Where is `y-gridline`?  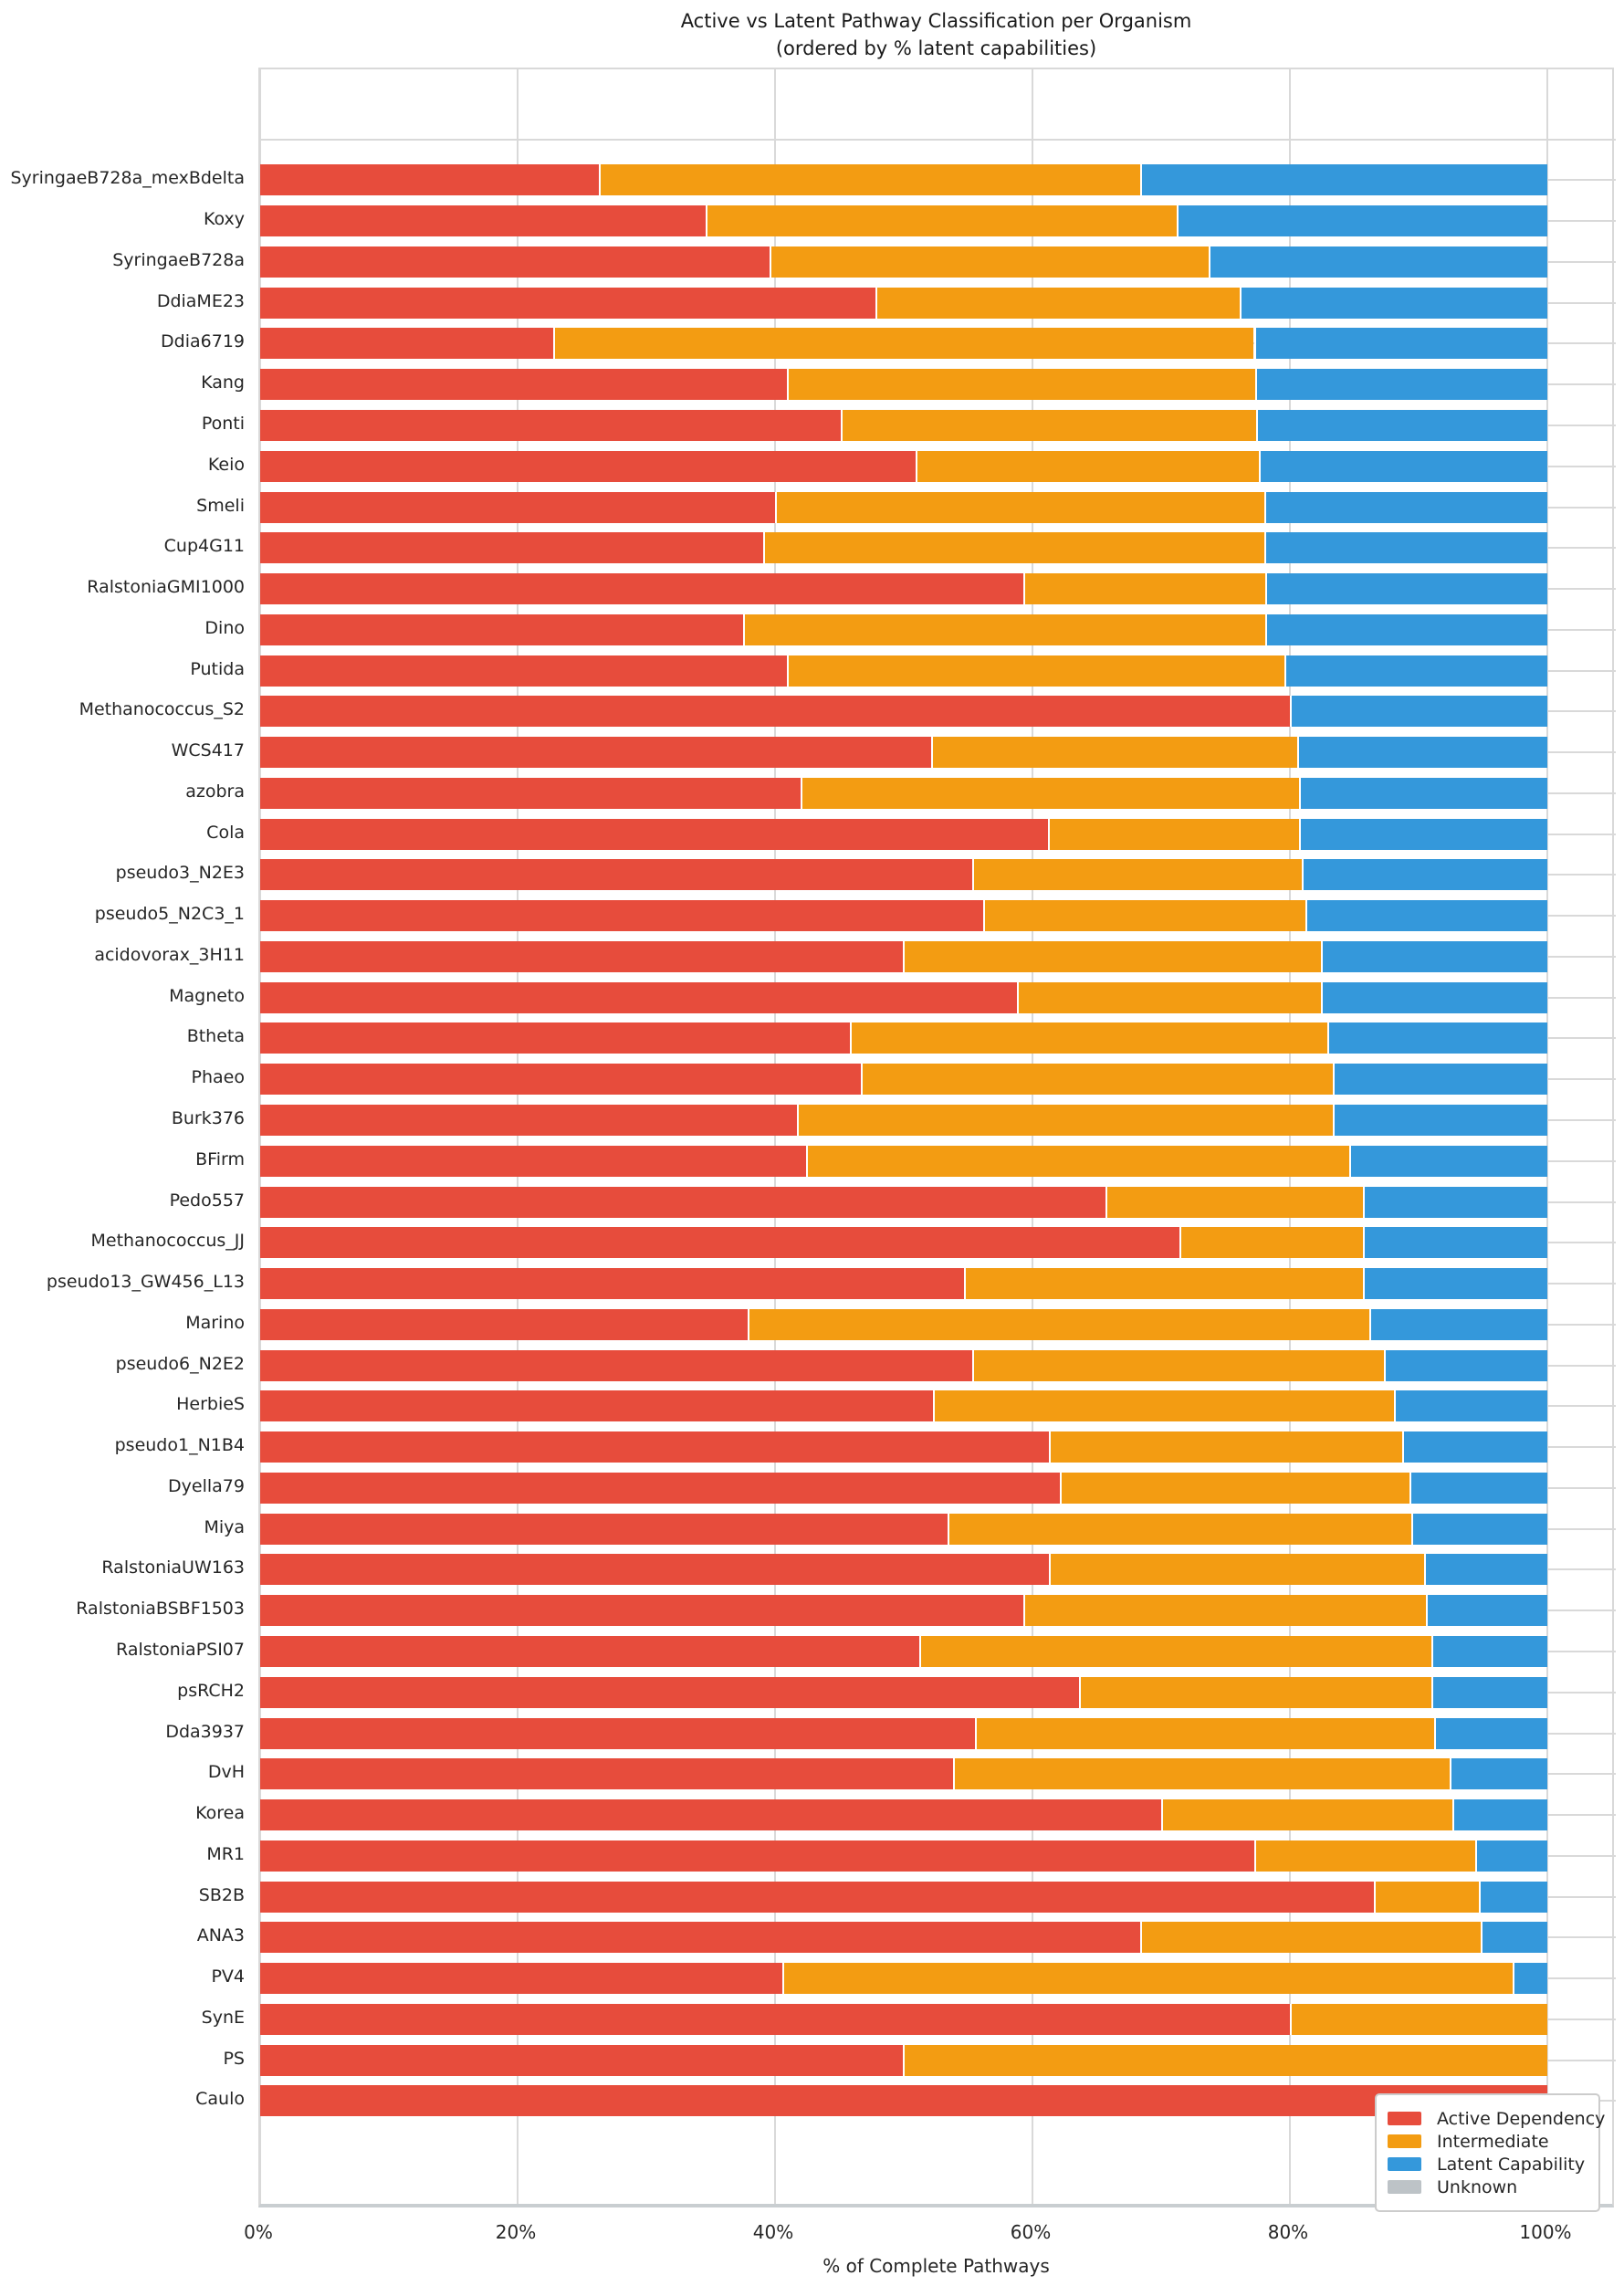 y-gridline is located at coordinates (938, 140).